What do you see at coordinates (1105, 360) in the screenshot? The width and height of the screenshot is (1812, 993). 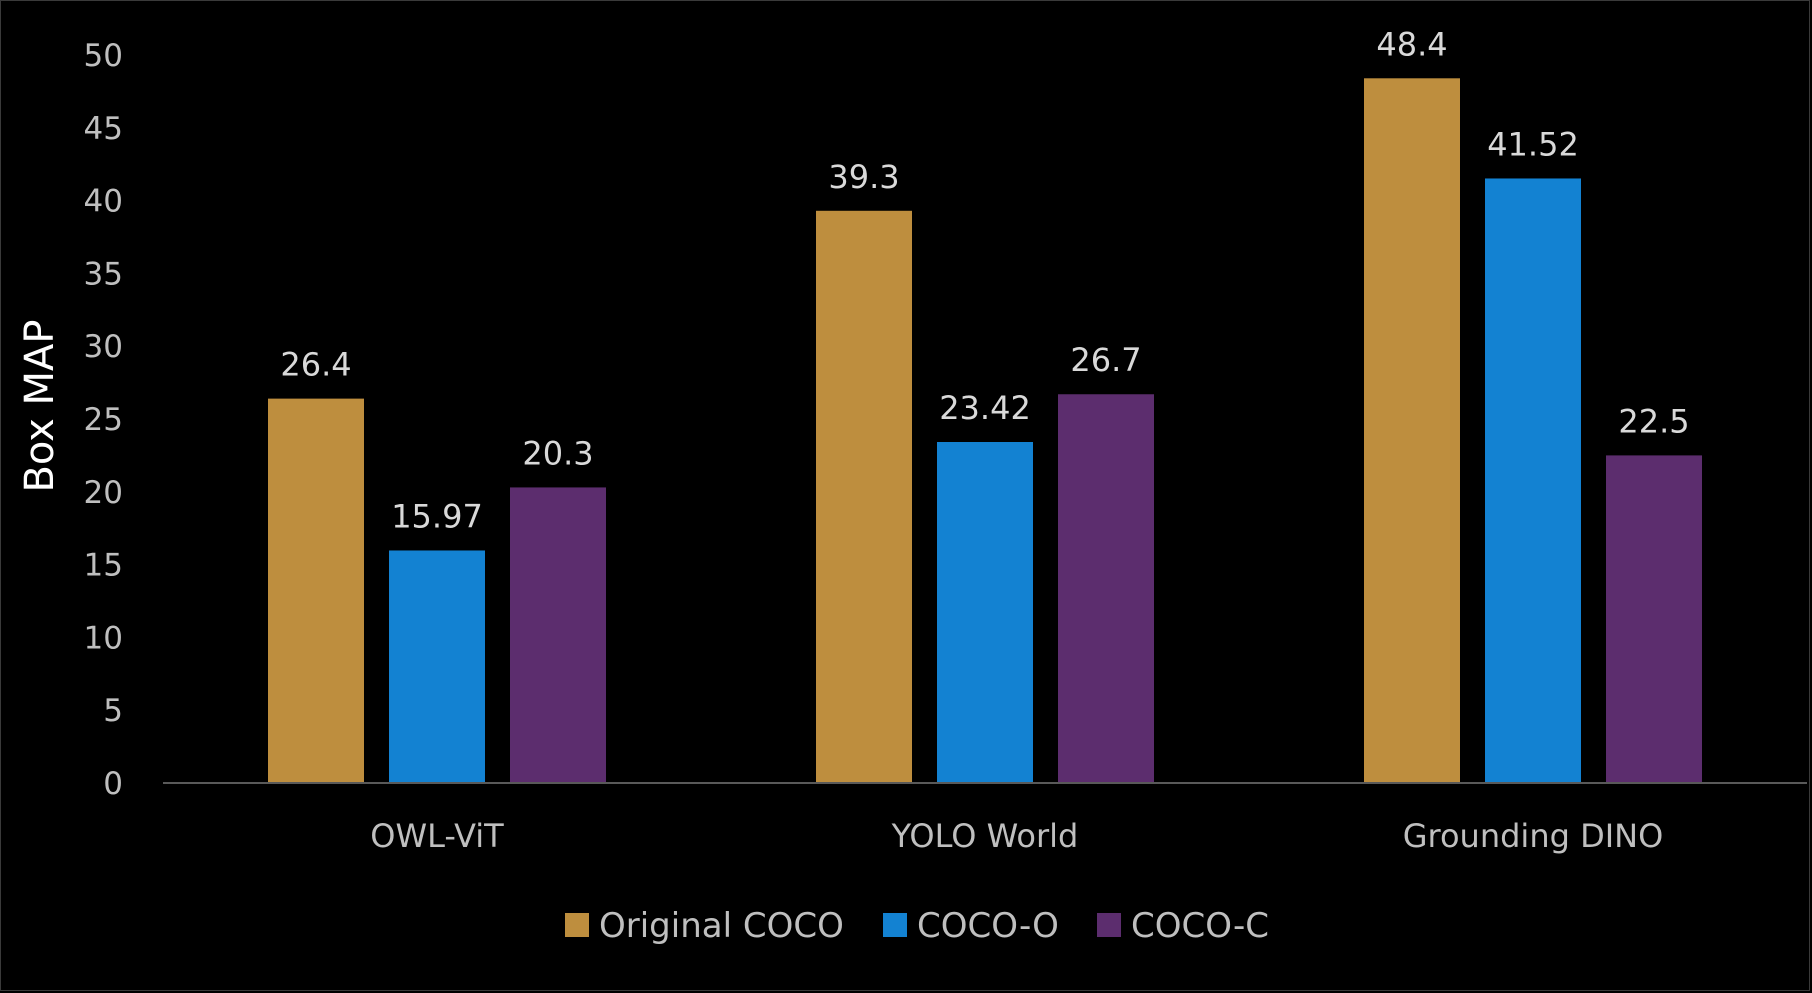 I see `data-label: 26.7` at bounding box center [1105, 360].